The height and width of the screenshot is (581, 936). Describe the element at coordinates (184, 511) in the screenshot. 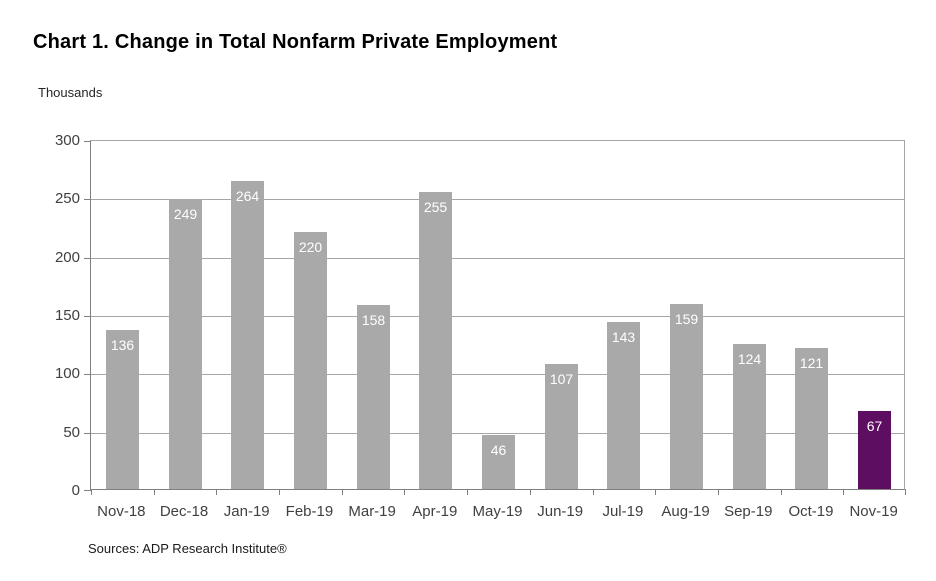

I see `x-tick-label-Dec-18: Dec-18` at that location.